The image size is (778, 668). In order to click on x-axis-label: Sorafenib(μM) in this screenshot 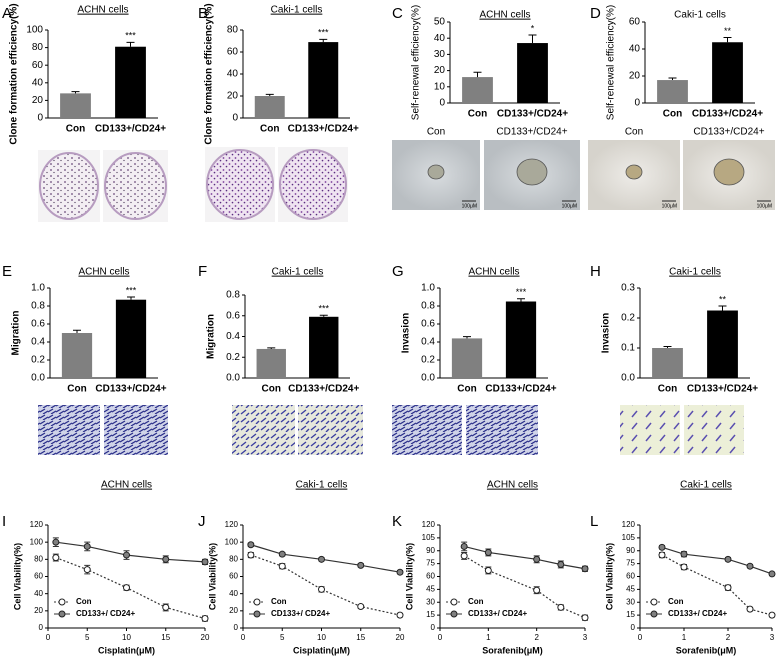, I will do `click(512, 650)`.